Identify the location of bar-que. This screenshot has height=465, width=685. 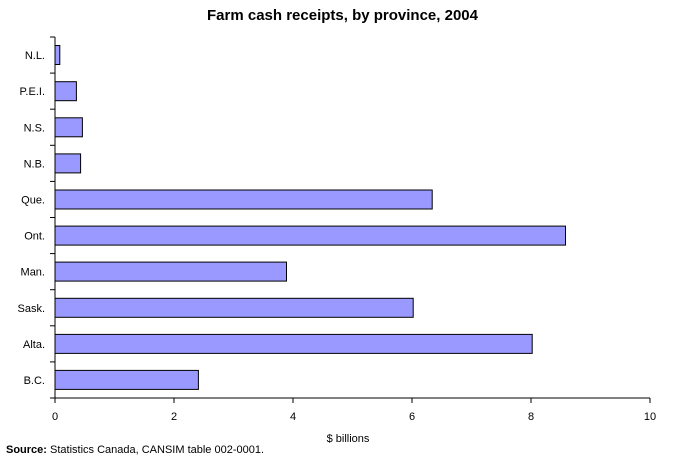
(243, 199).